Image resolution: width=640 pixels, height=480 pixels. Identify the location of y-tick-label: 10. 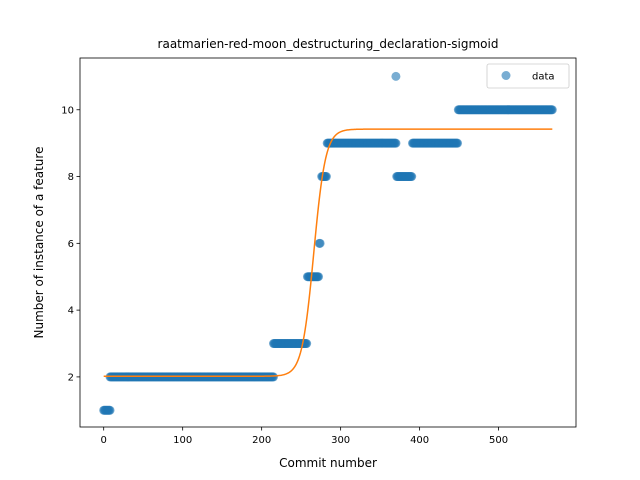
(67, 110).